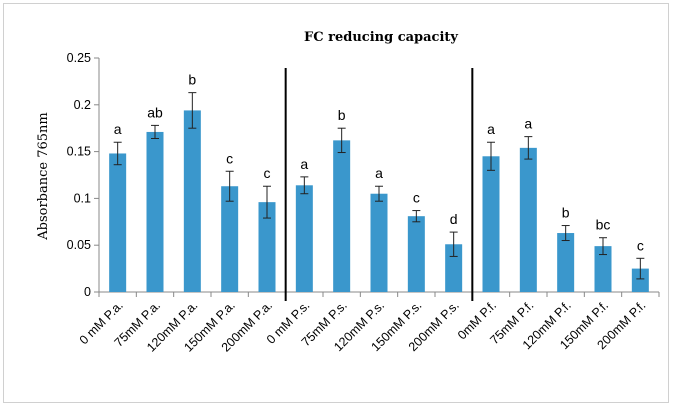  I want to click on y-axis-label: Absorbance 765nm, so click(43, 176).